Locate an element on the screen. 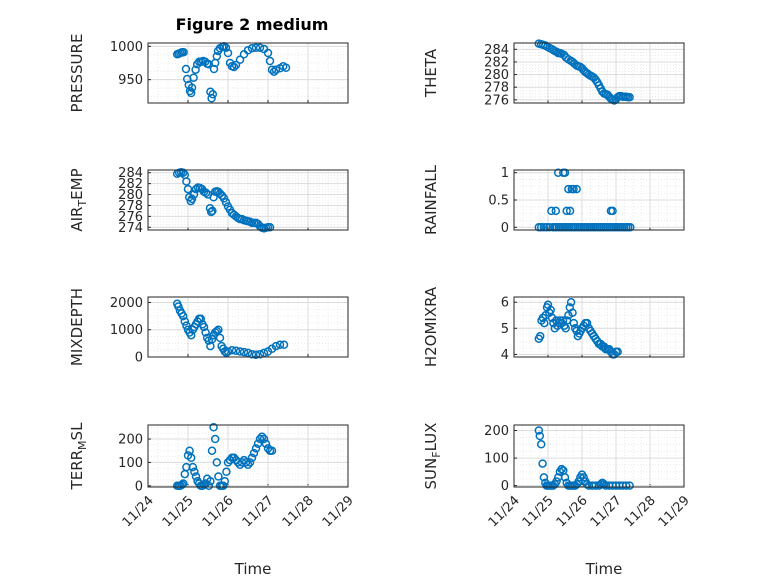 This screenshot has width=778, height=583. y-tick-label: 100 is located at coordinates (130, 463).